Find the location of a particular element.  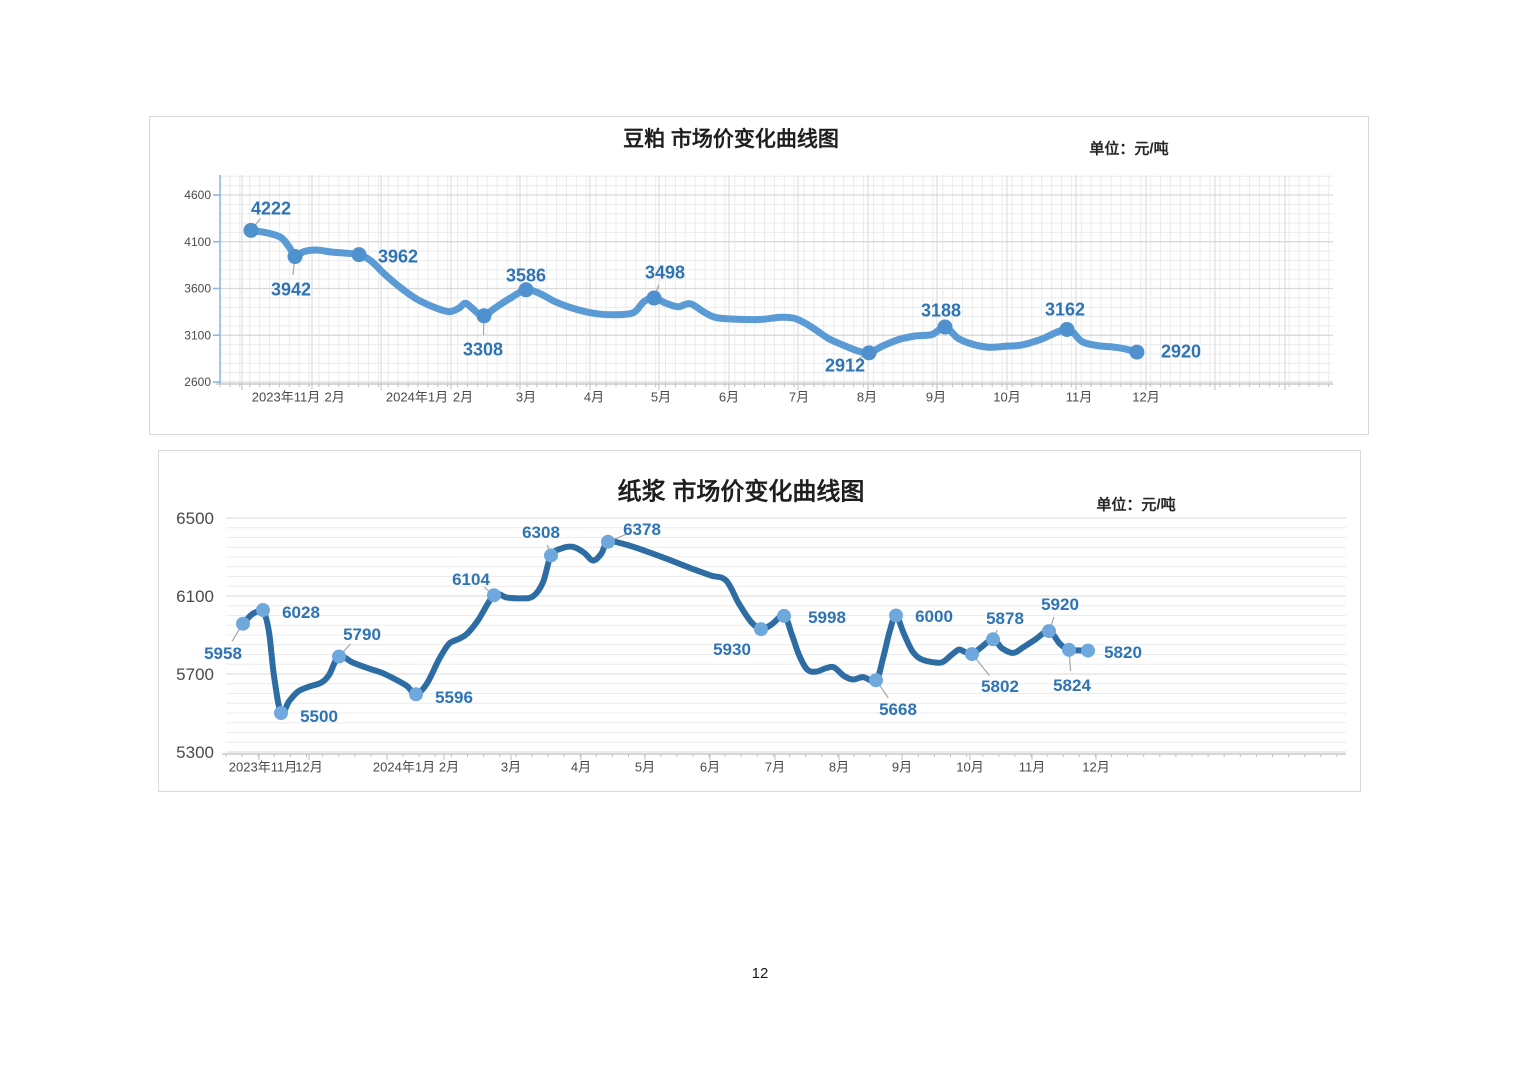

data-point-label: 3942 is located at coordinates (291, 289).